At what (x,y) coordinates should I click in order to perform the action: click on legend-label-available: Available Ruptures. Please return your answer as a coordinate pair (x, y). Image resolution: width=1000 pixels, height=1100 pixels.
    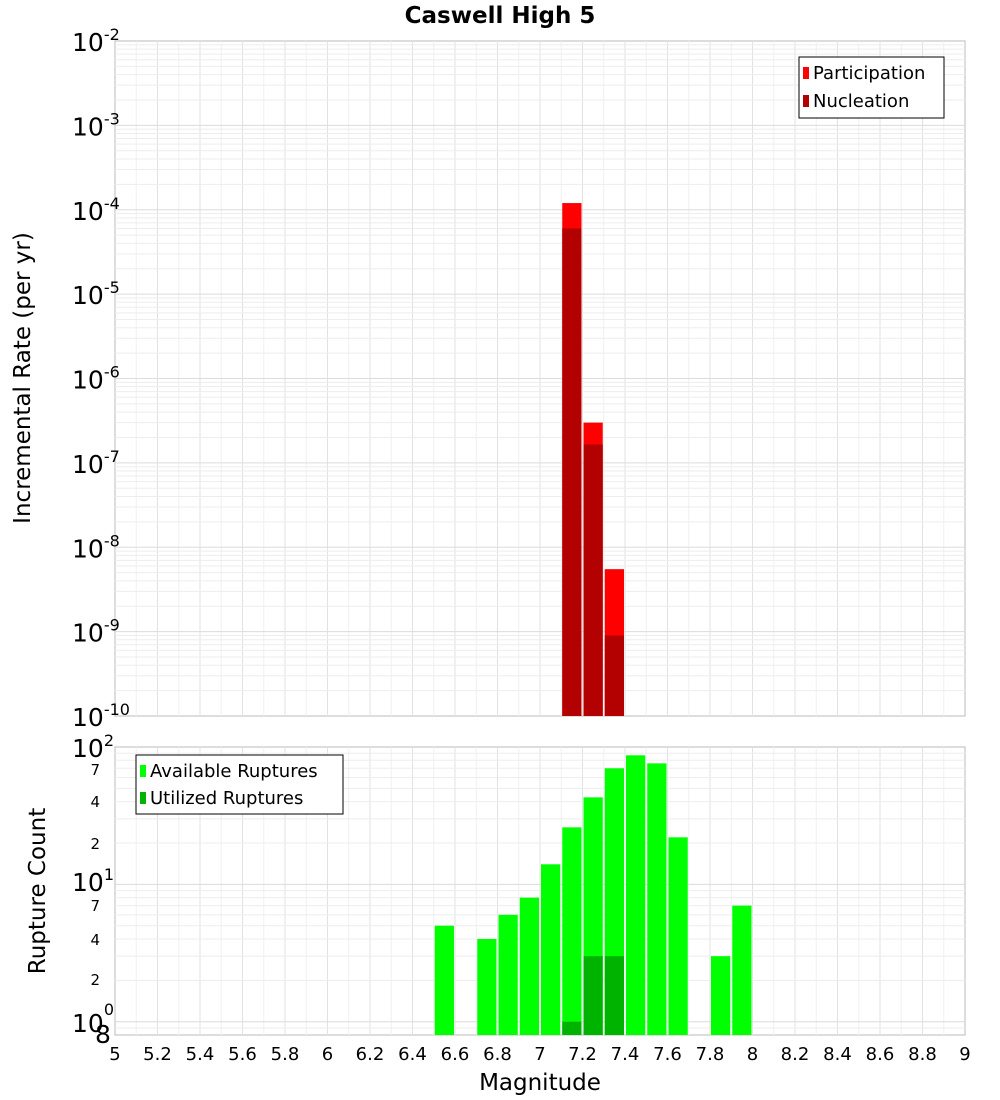
    Looking at the image, I should click on (234, 771).